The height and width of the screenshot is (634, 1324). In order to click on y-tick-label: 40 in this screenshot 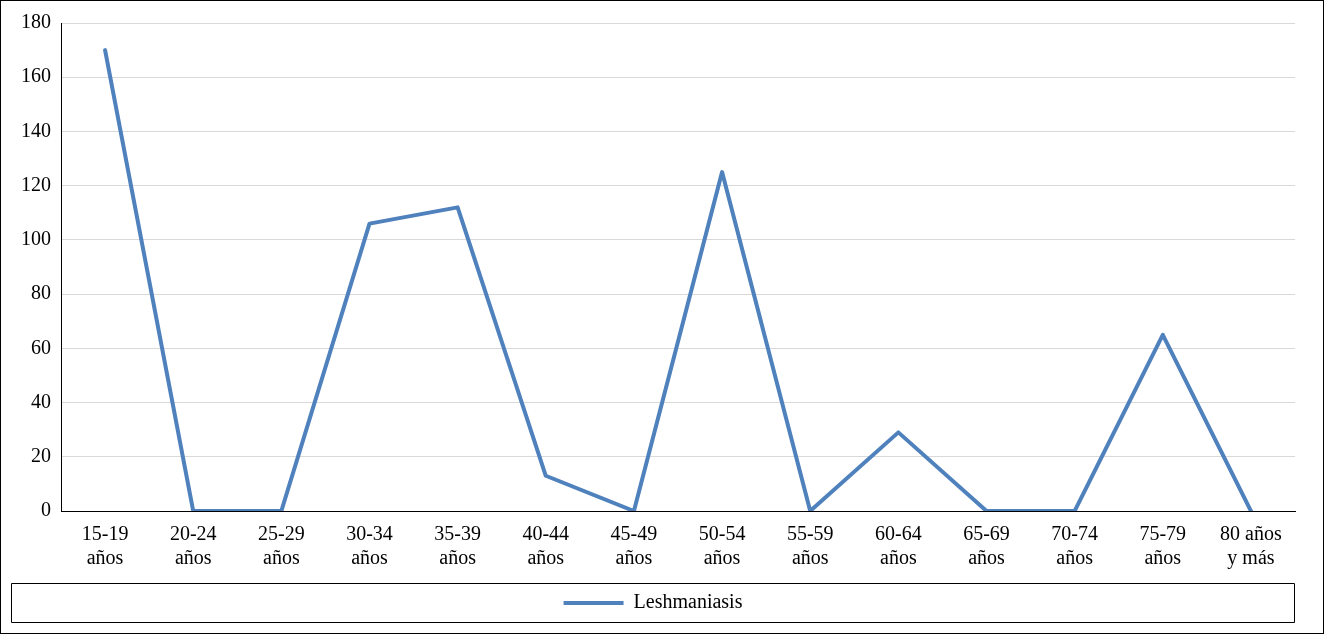, I will do `click(41, 400)`.